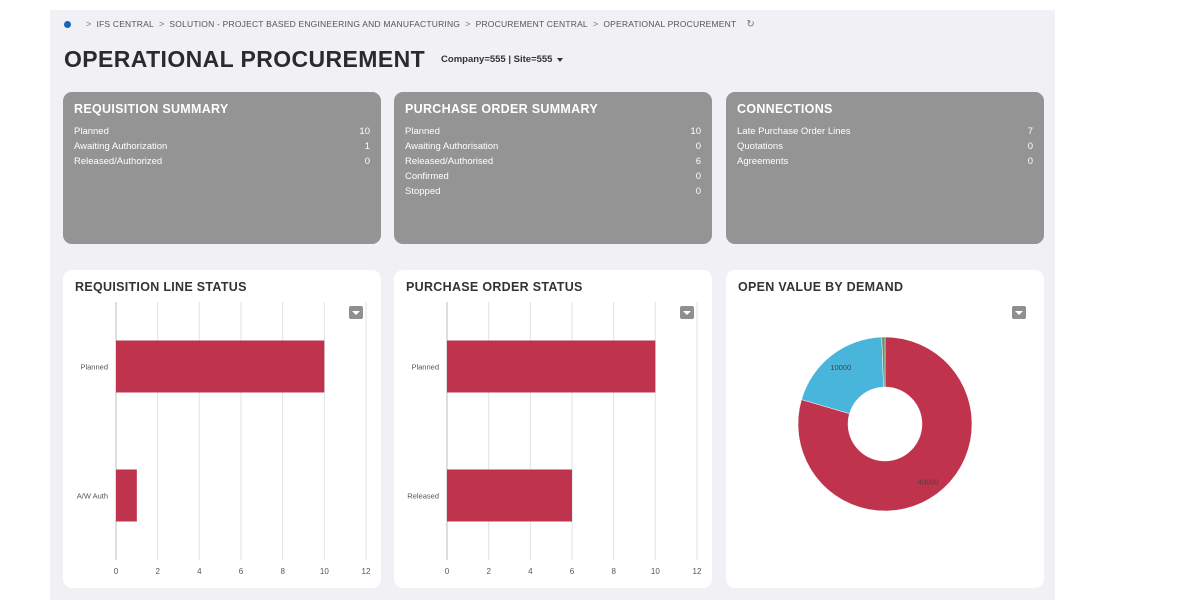 Image resolution: width=1200 pixels, height=600 pixels. What do you see at coordinates (151, 109) in the screenshot?
I see `card-title: REQUISITION SUMMARY` at bounding box center [151, 109].